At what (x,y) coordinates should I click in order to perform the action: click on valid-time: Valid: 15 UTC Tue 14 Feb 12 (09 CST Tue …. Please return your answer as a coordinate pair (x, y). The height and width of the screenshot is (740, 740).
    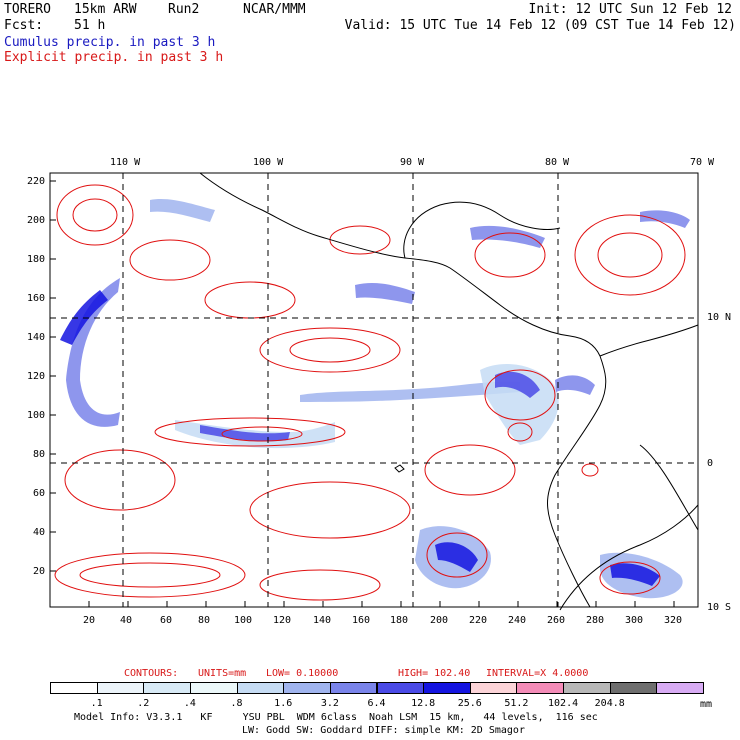
    Looking at the image, I should click on (540, 25).